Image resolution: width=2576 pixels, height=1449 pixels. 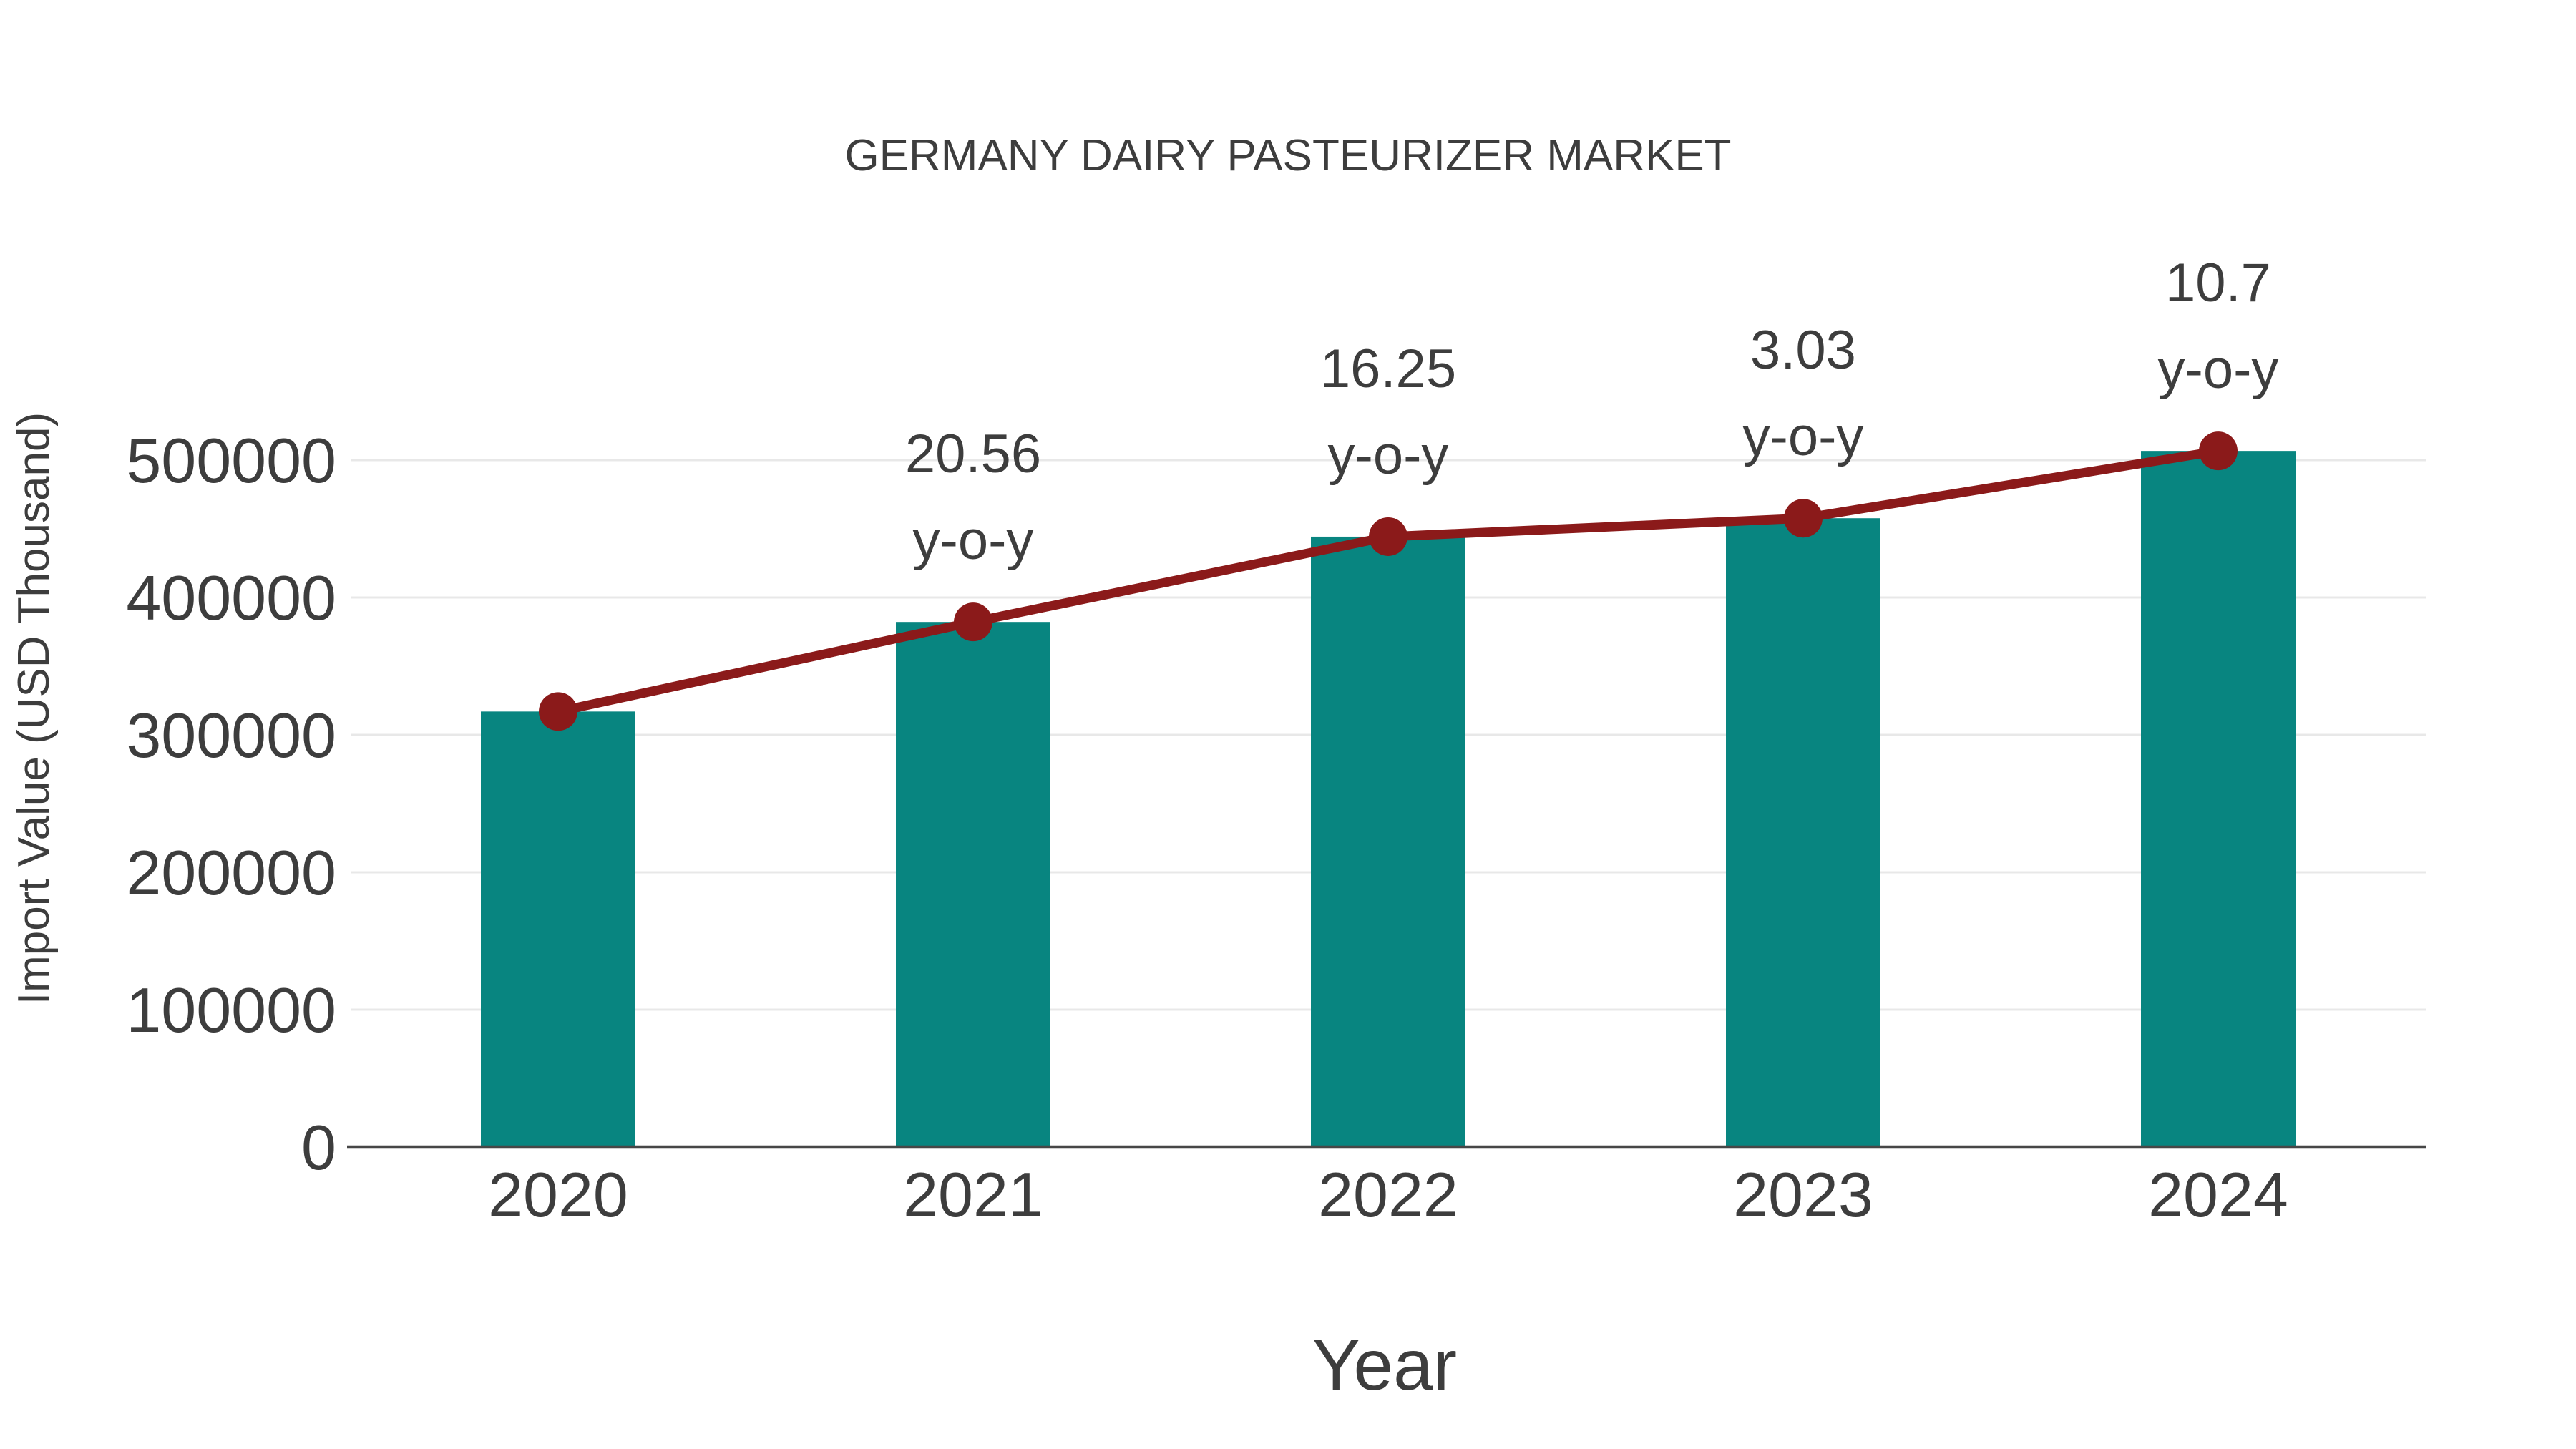 What do you see at coordinates (2218, 799) in the screenshot?
I see `bar-2024` at bounding box center [2218, 799].